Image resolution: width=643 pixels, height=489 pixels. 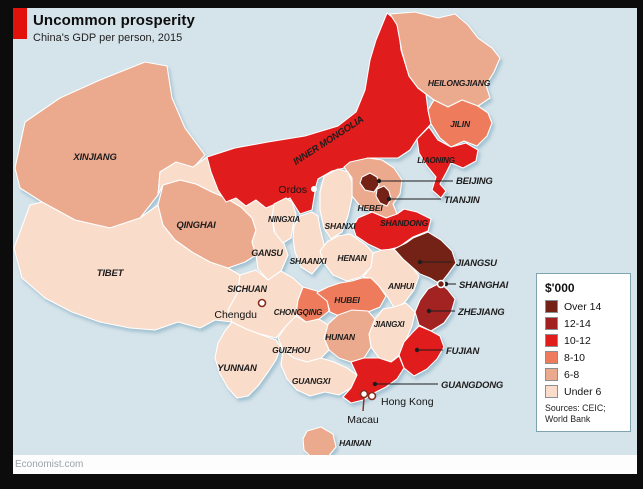 I want to click on region-shandong, so click(x=392, y=230).